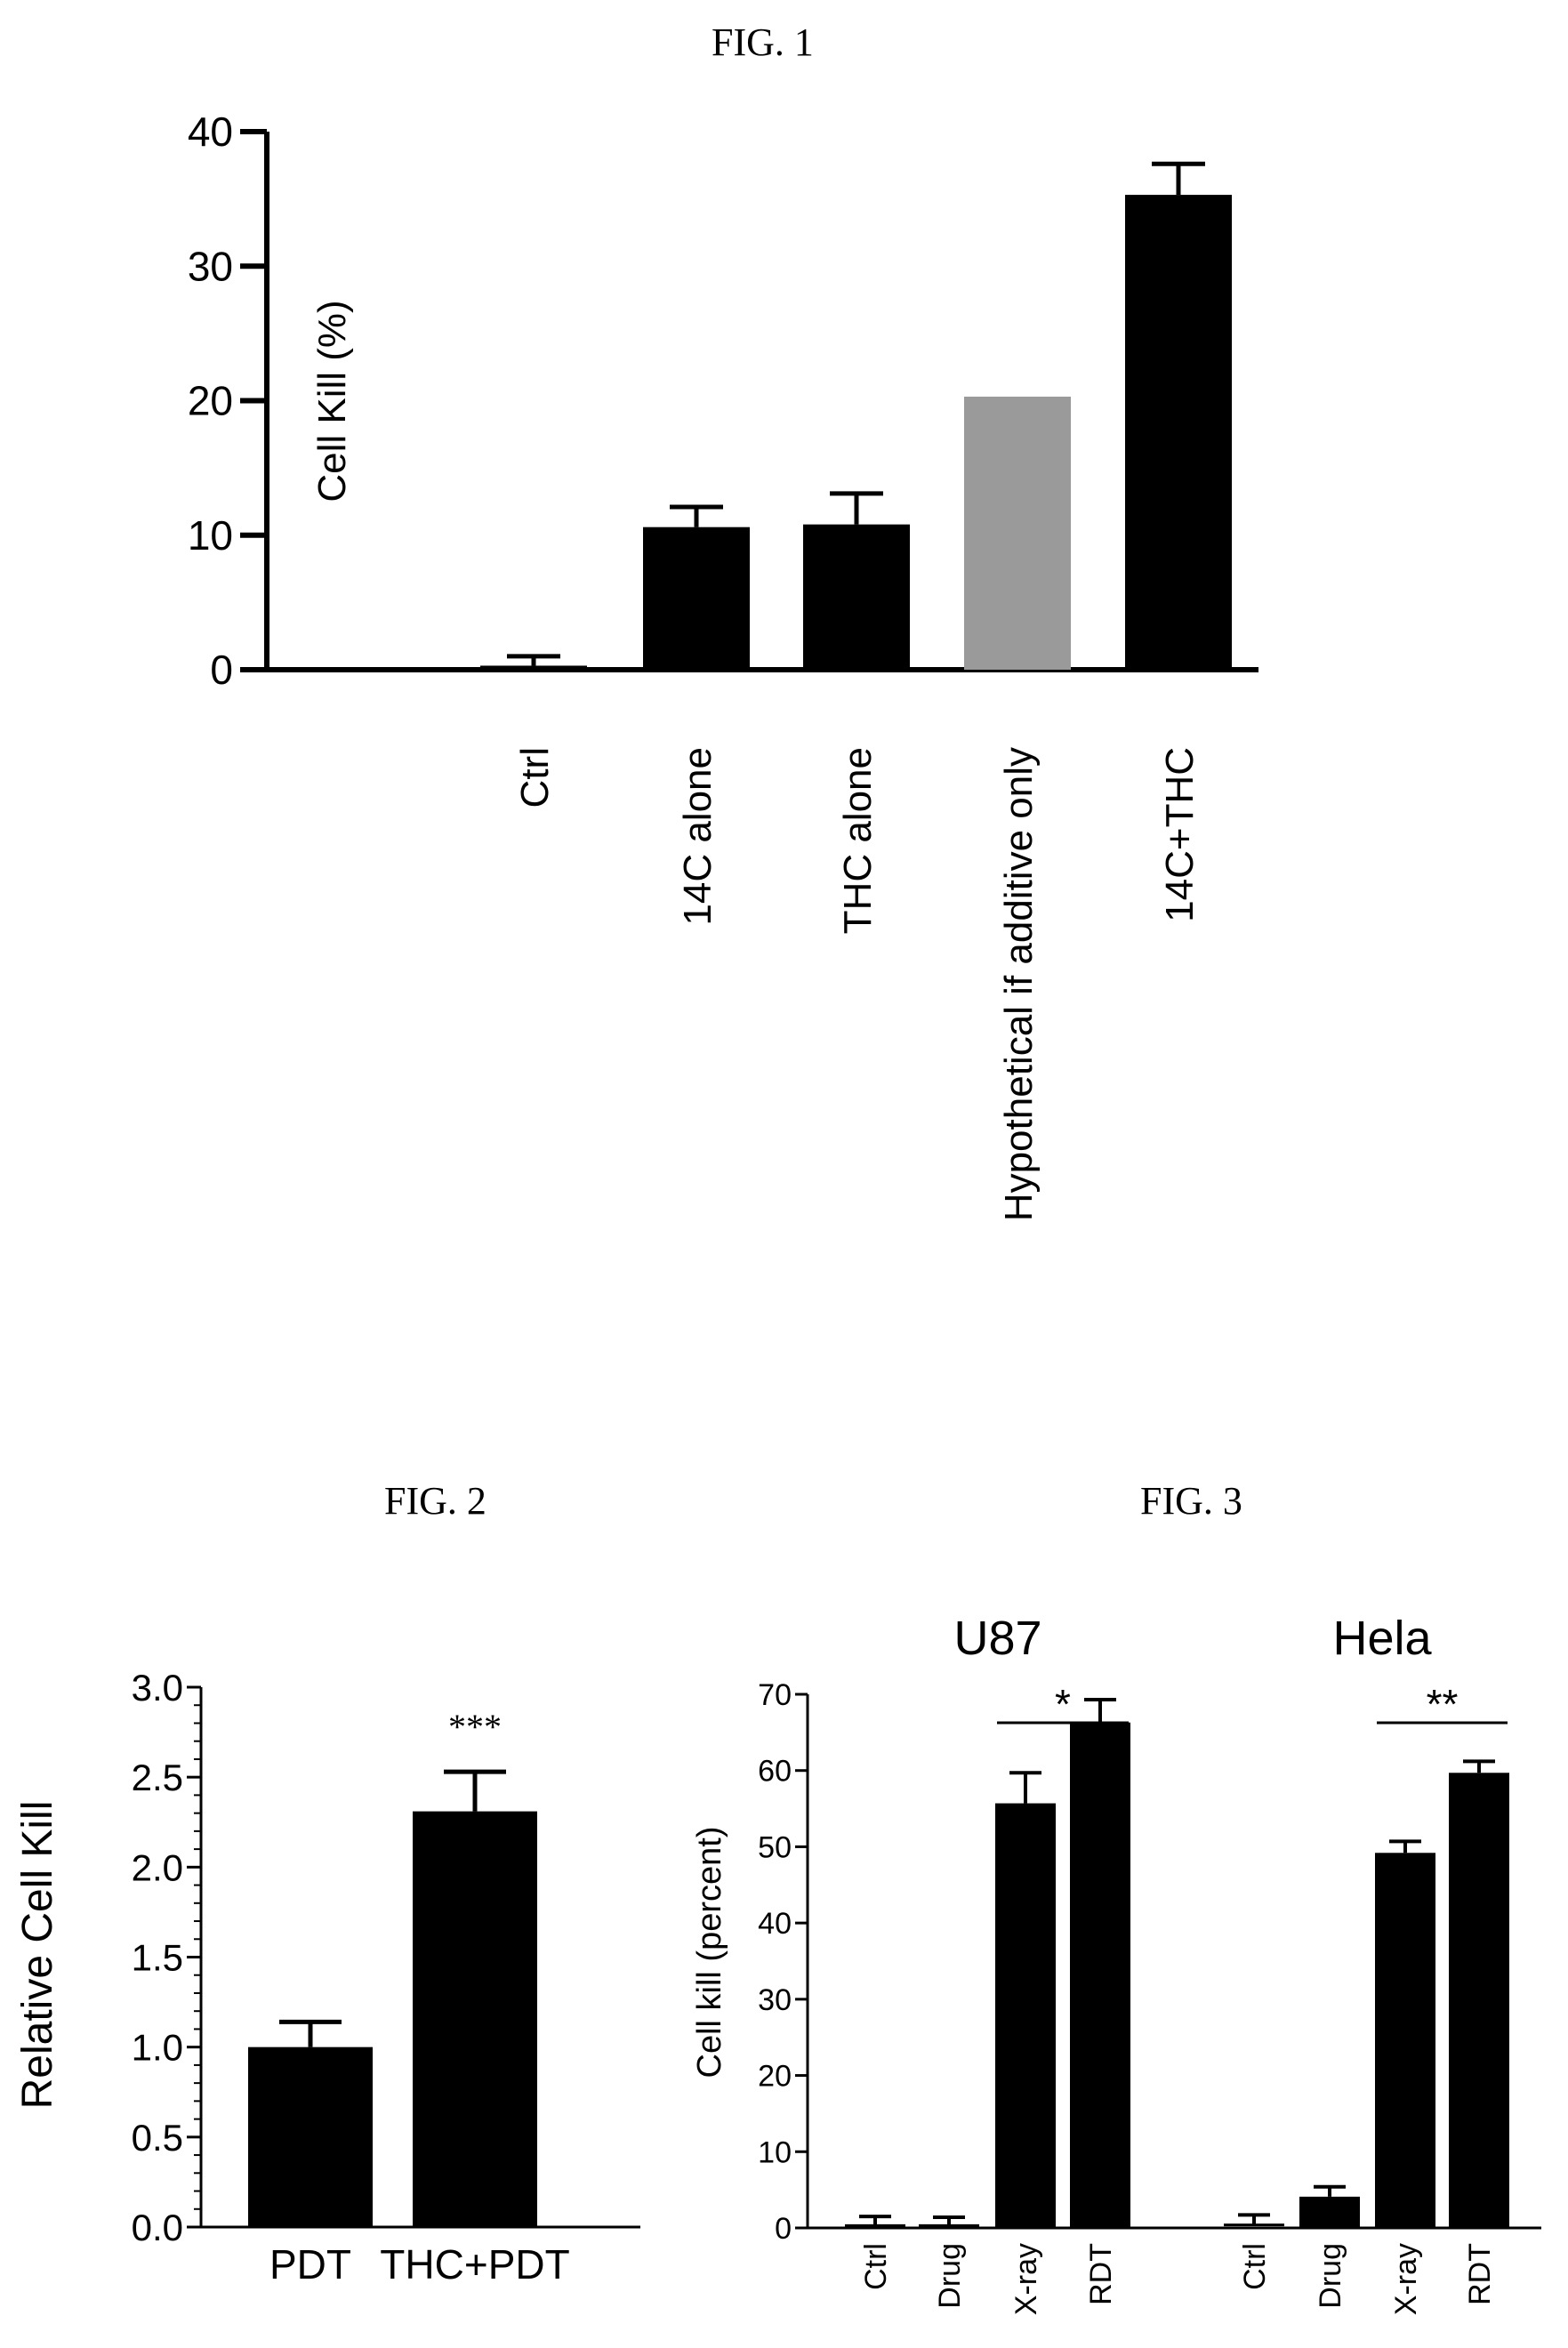  Describe the element at coordinates (1191, 1501) in the screenshot. I see `fig3-title: FIG. 3` at that location.